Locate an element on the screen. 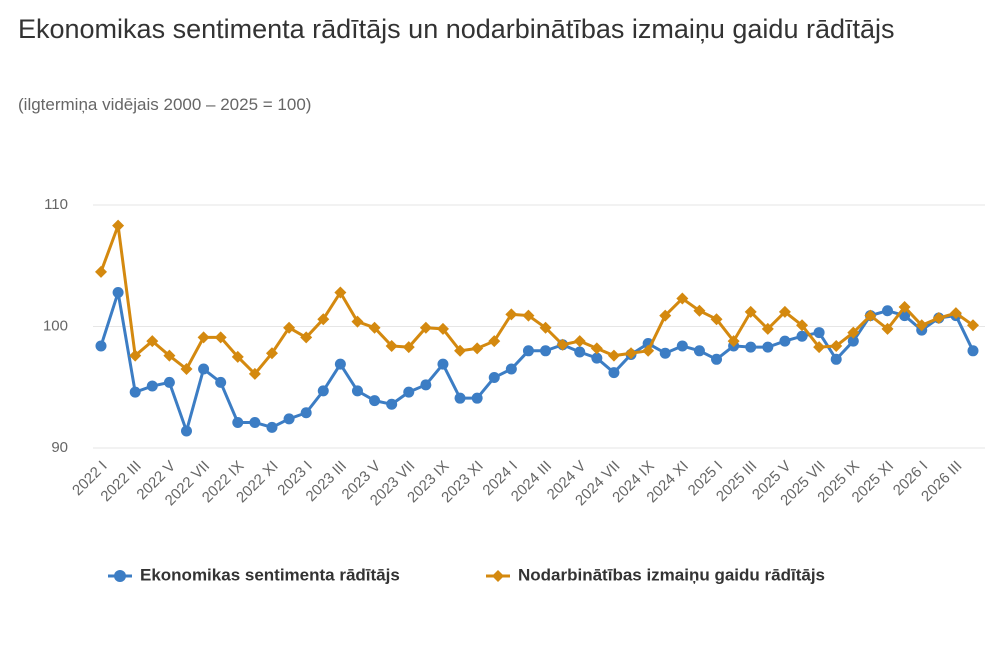  legend-label: Nodarbinātības izmaiņu gaidu rādītājs is located at coordinates (671, 574).